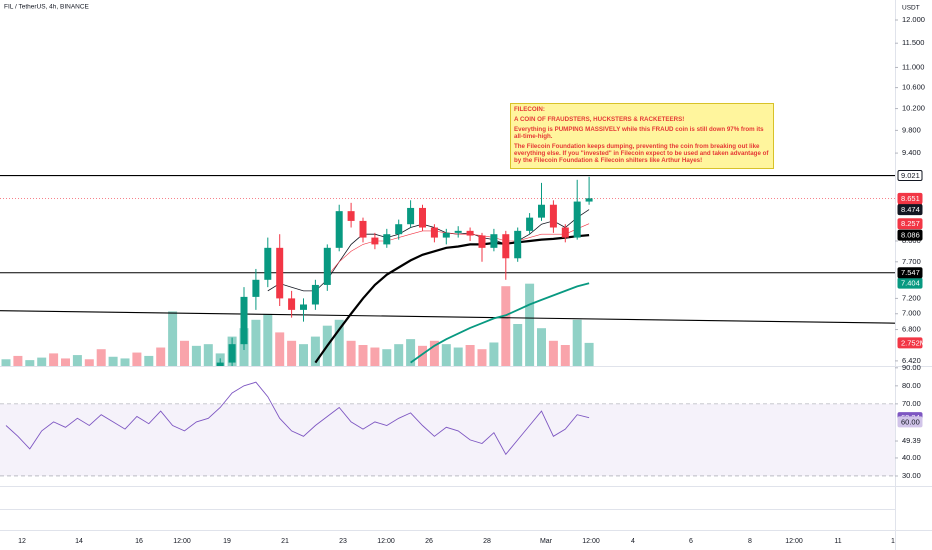 The width and height of the screenshot is (932, 550). Describe the element at coordinates (691, 541) in the screenshot. I see `x-tick-label: 6` at that location.